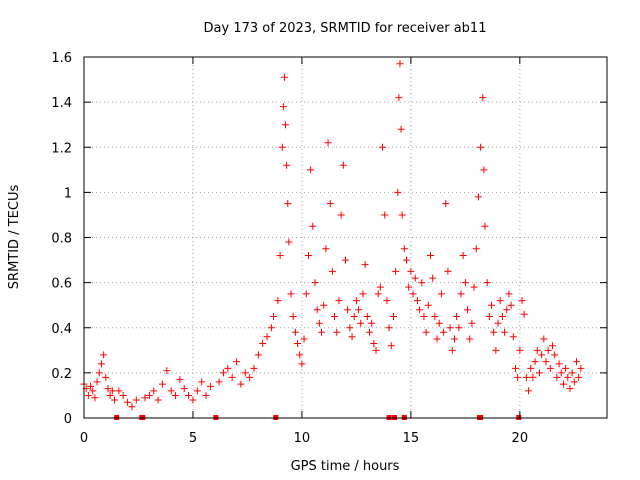 The image size is (640, 480). Describe the element at coordinates (61, 148) in the screenshot. I see `y-tick-label: 1.2` at that location.